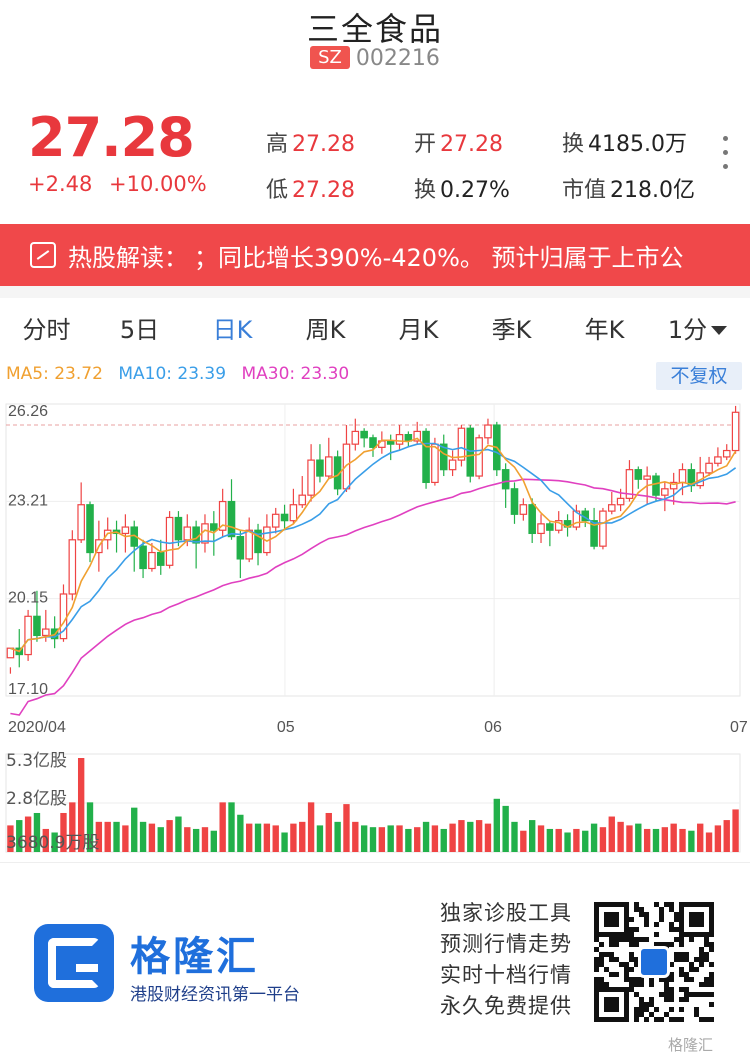 Image resolution: width=750 pixels, height=1062 pixels. What do you see at coordinates (687, 330) in the screenshot?
I see `tab-minute-label: 1分` at bounding box center [687, 330].